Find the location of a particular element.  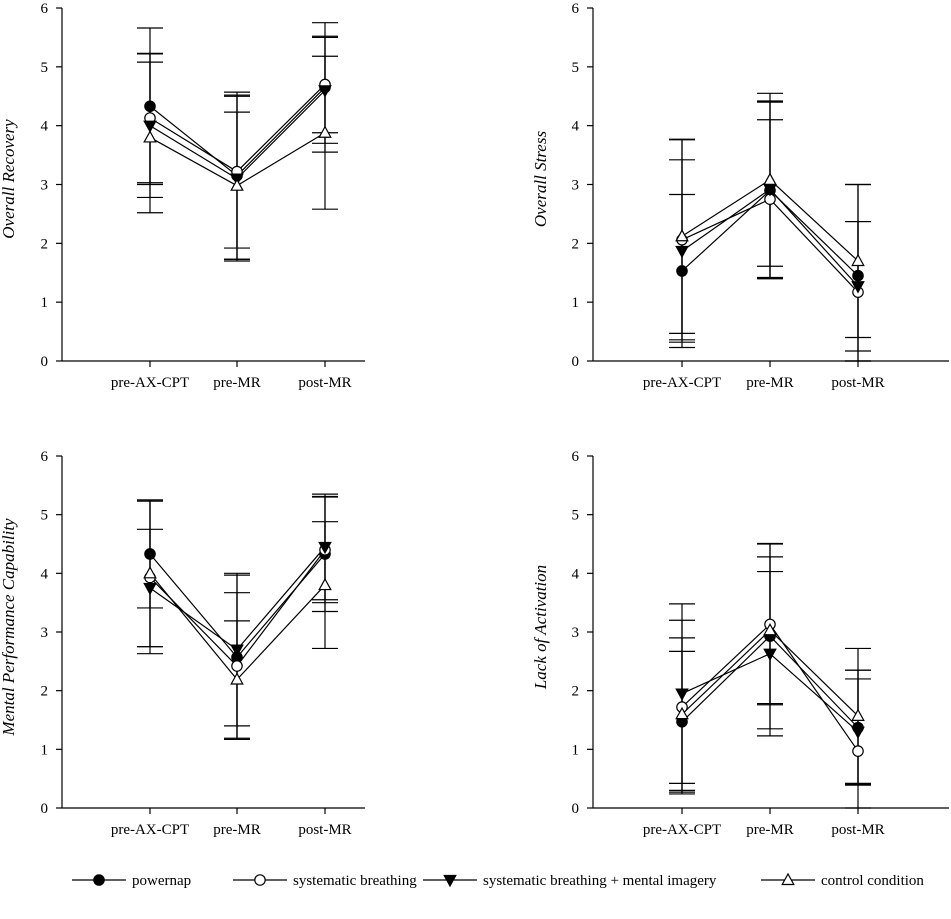

legend-marker-systematic-breathing-mental-imagery is located at coordinates (450, 881).